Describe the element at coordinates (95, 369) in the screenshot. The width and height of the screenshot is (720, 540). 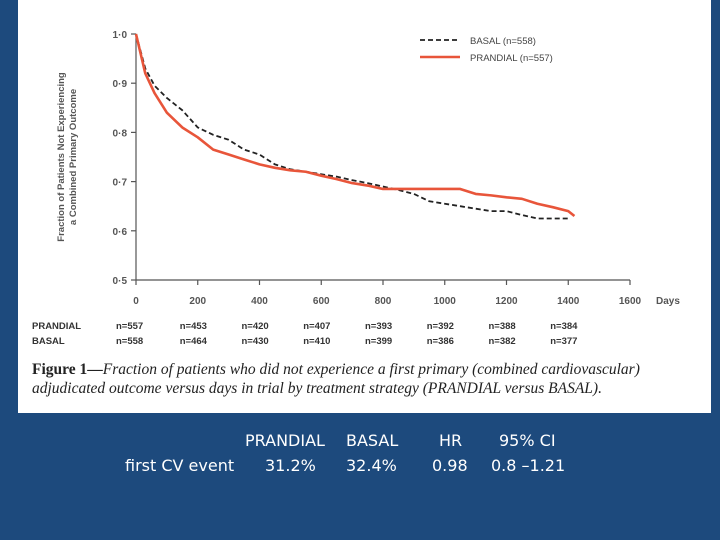
I see `caption-dash: —` at that location.